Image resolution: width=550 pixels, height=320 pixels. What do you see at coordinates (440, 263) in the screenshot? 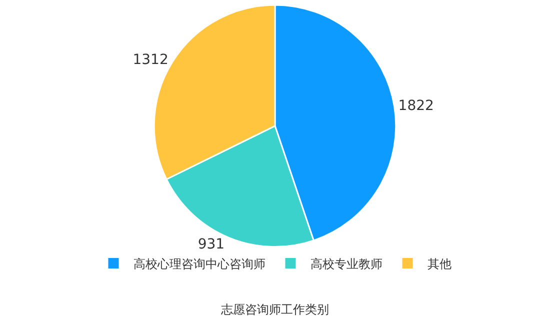
I see `legend-label: 其他` at bounding box center [440, 263].